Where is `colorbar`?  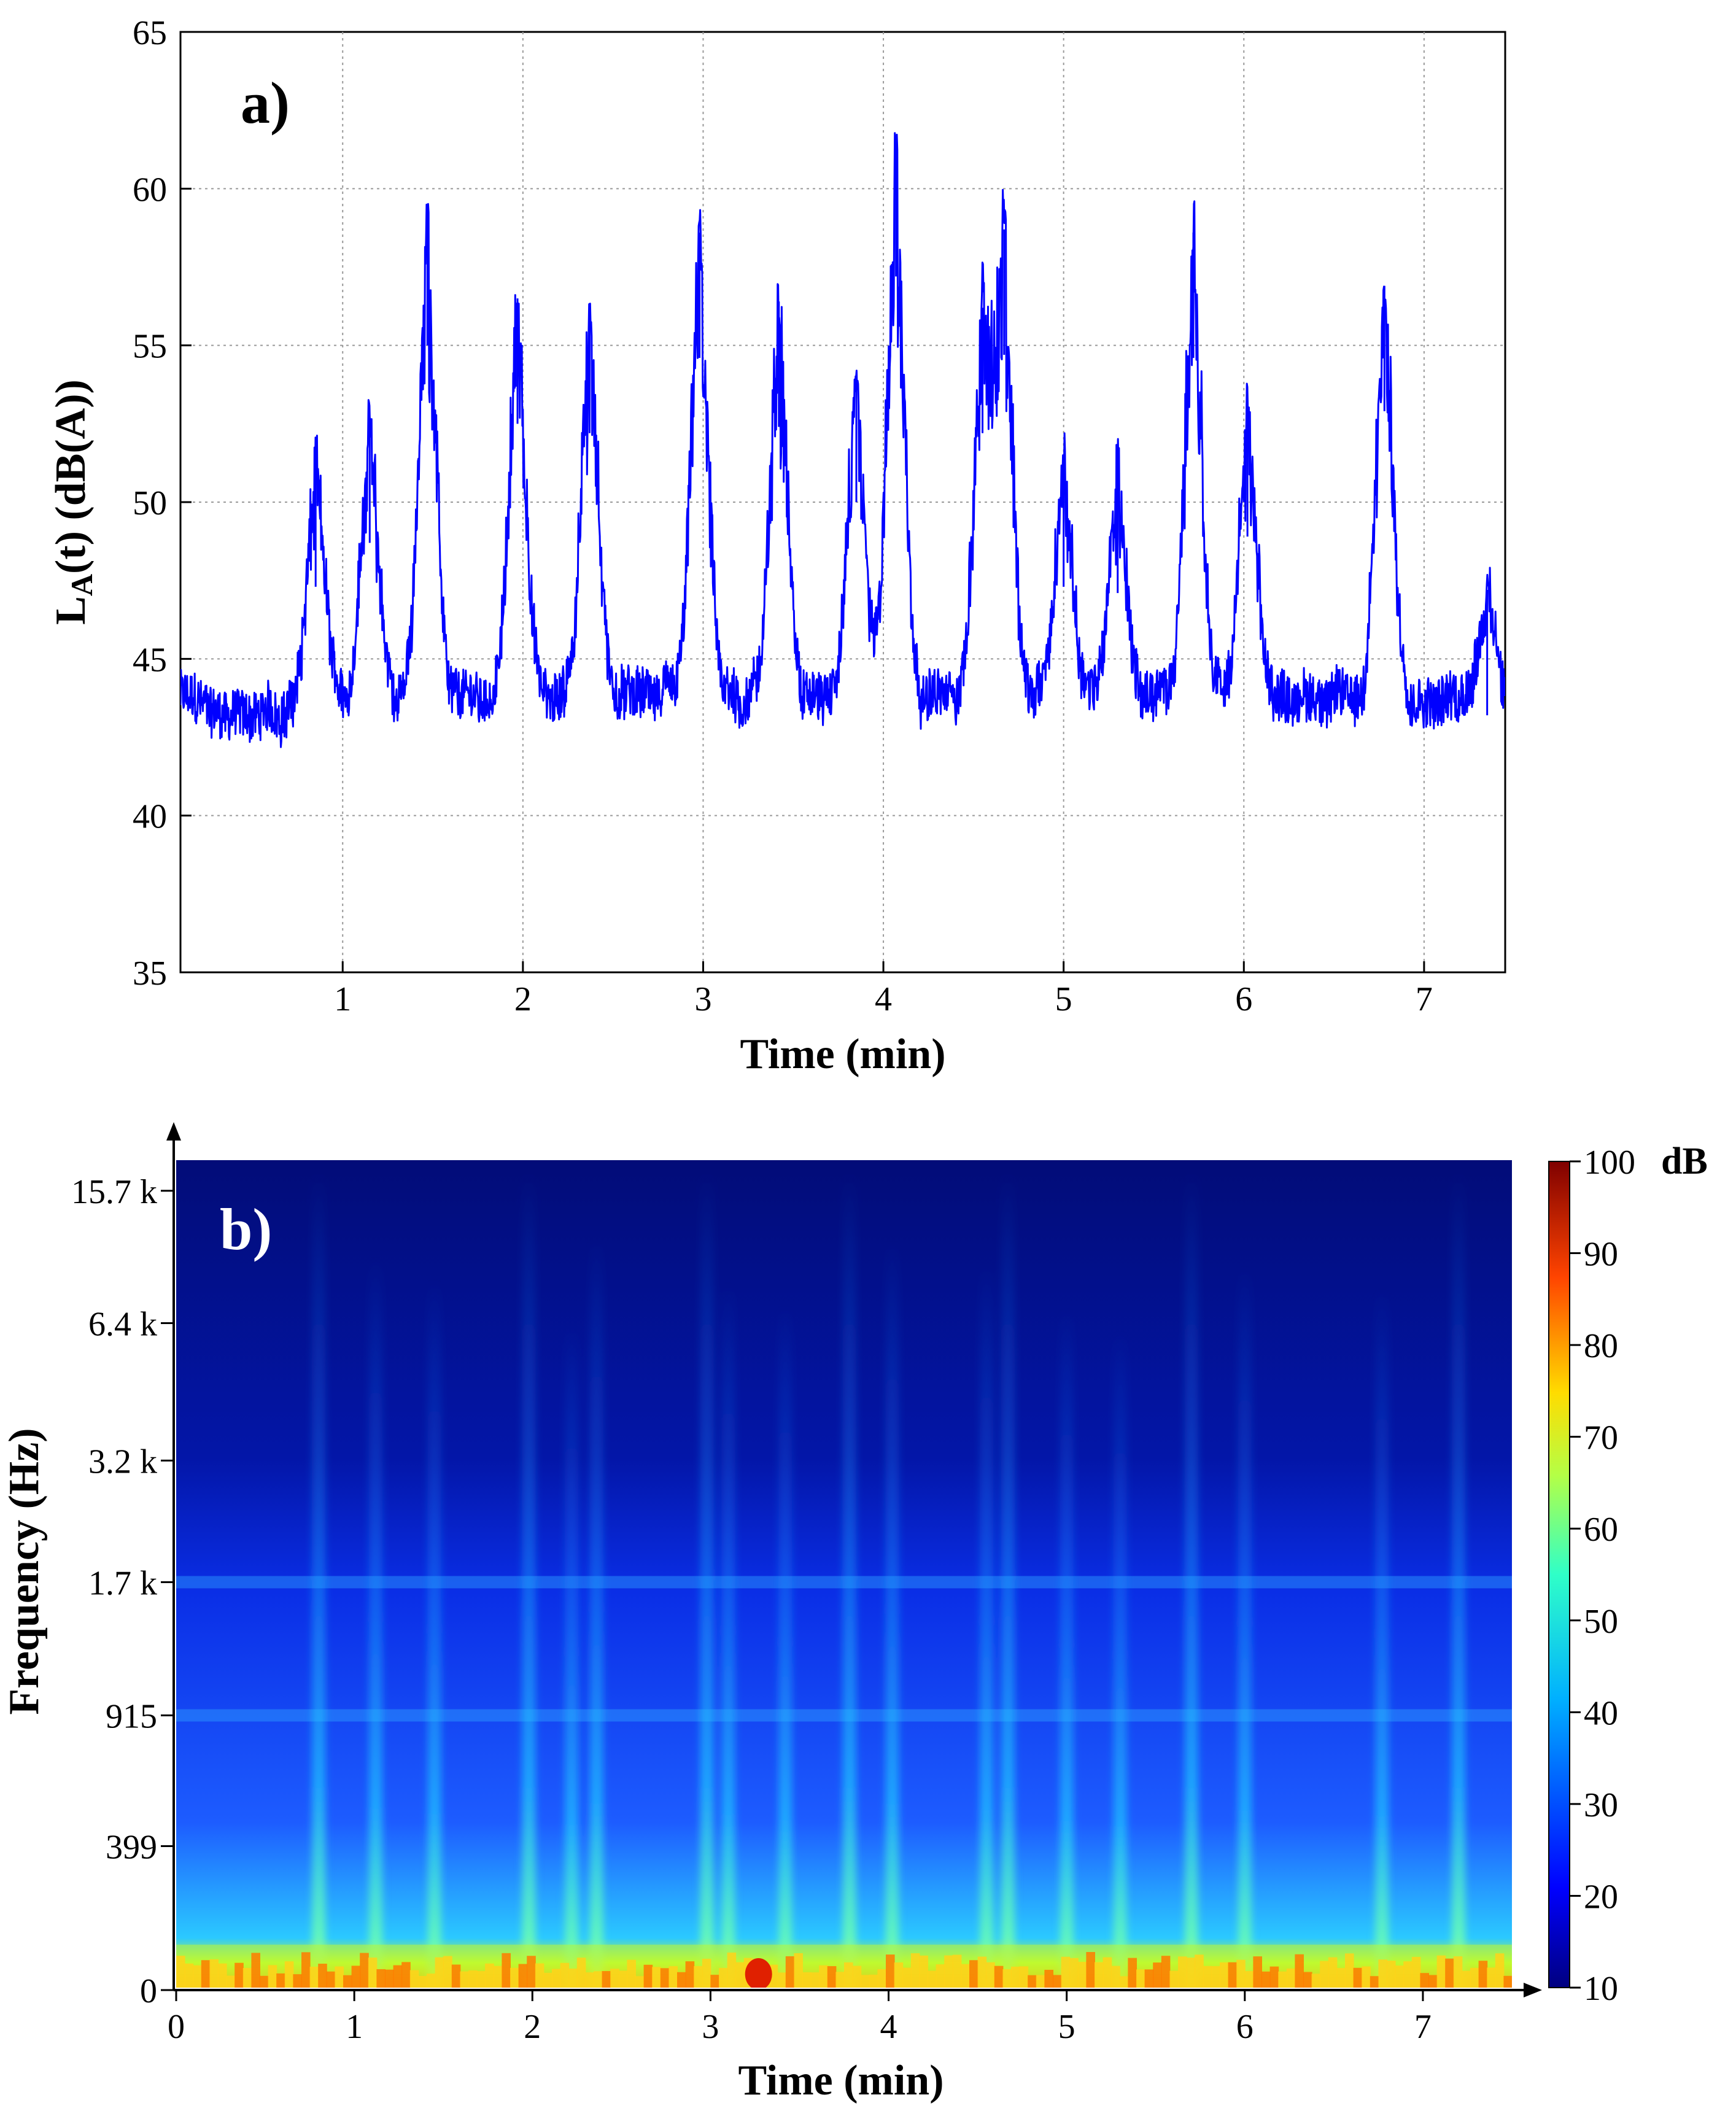 colorbar is located at coordinates (1559, 1574).